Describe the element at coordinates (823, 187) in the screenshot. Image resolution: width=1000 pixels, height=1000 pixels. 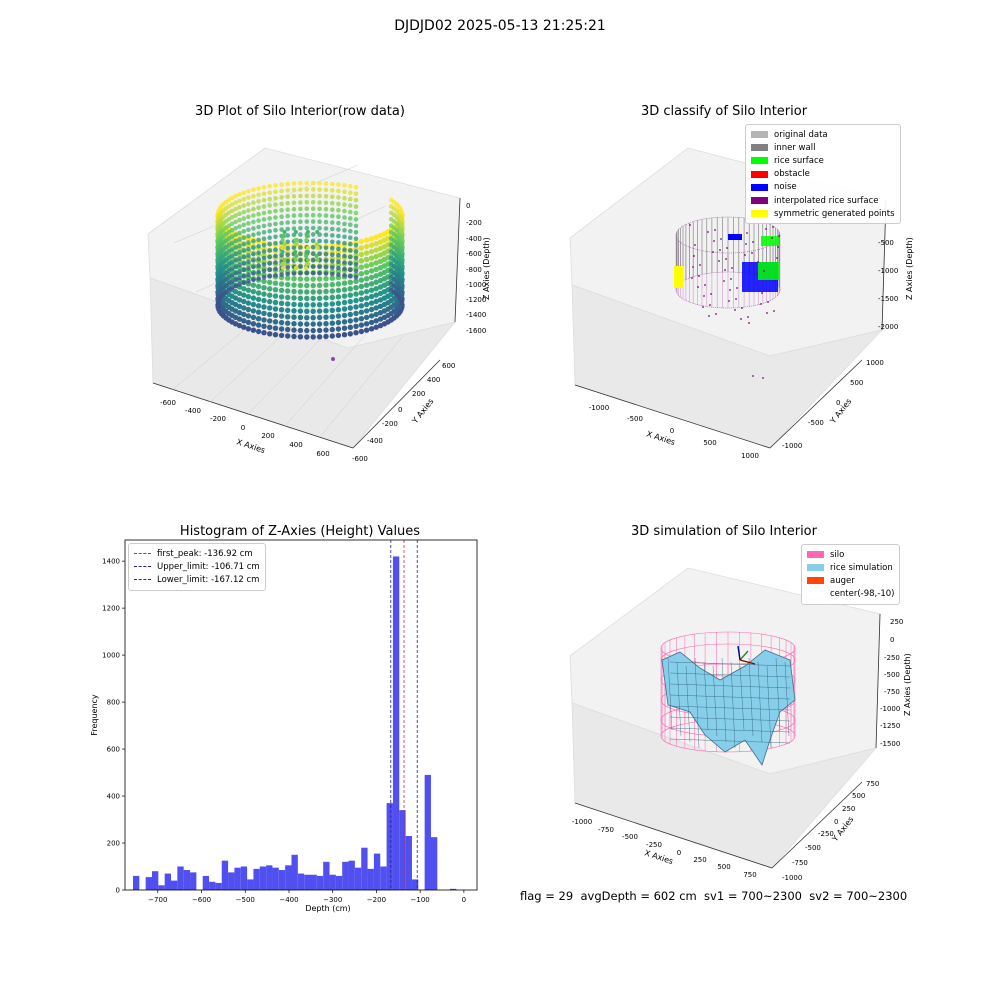
I see `legend-item-noise: noise` at that location.